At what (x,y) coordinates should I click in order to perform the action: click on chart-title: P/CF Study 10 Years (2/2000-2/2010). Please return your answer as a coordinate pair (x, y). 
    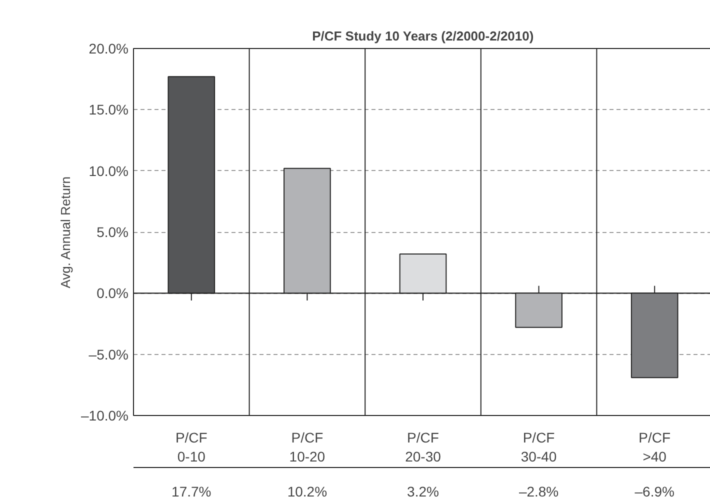
    Looking at the image, I should click on (423, 36).